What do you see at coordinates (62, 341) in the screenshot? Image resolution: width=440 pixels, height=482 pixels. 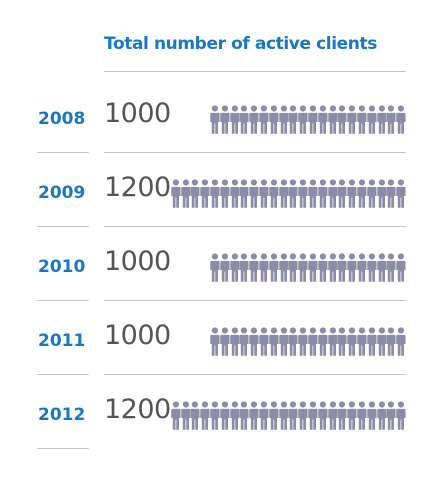 I see `year-label: 2011` at bounding box center [62, 341].